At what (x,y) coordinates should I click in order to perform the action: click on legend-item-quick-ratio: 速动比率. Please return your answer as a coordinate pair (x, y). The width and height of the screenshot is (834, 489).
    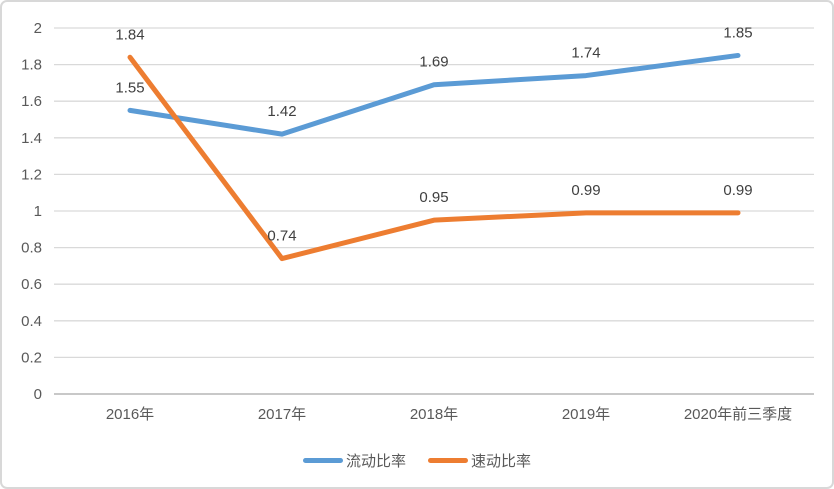
    Looking at the image, I should click on (479, 460).